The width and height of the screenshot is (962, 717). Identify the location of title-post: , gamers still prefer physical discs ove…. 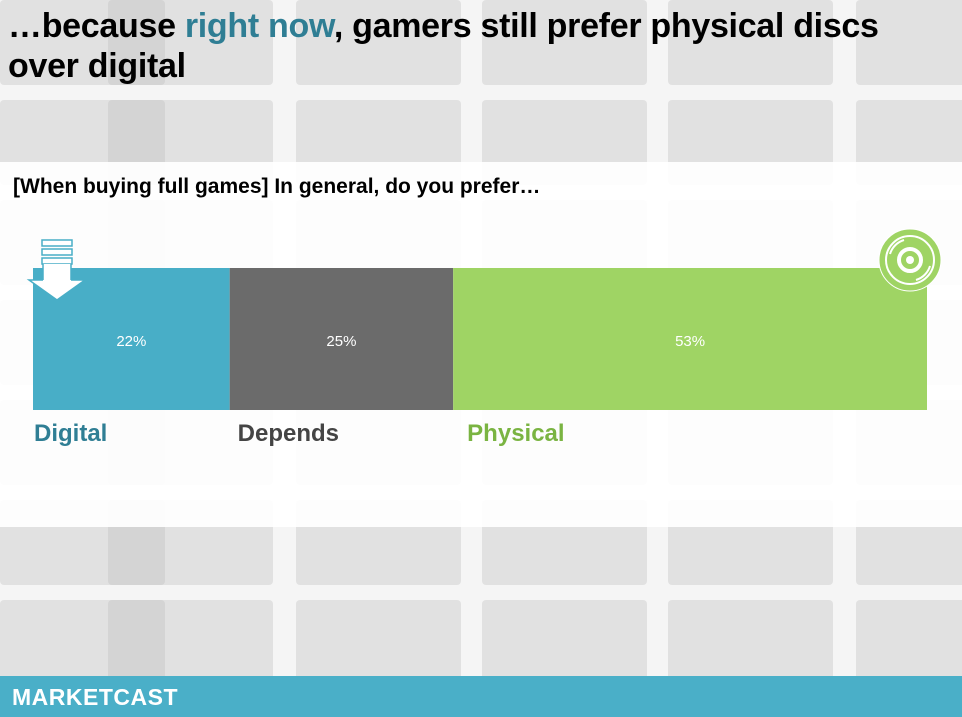
(443, 46).